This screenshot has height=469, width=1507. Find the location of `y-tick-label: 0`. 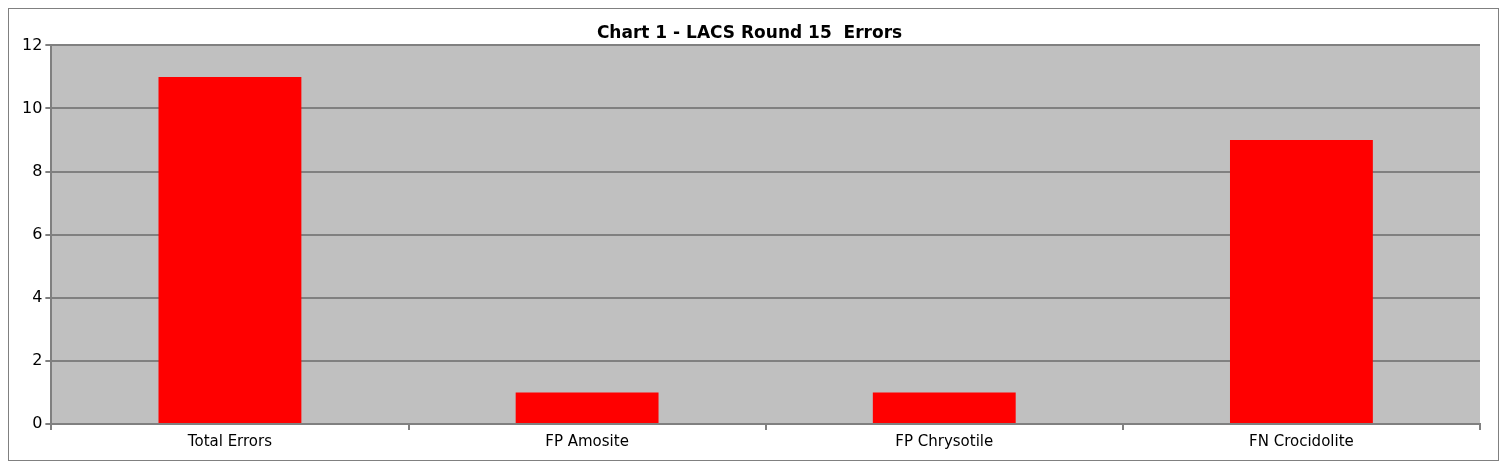

y-tick-label: 0 is located at coordinates (37, 423).